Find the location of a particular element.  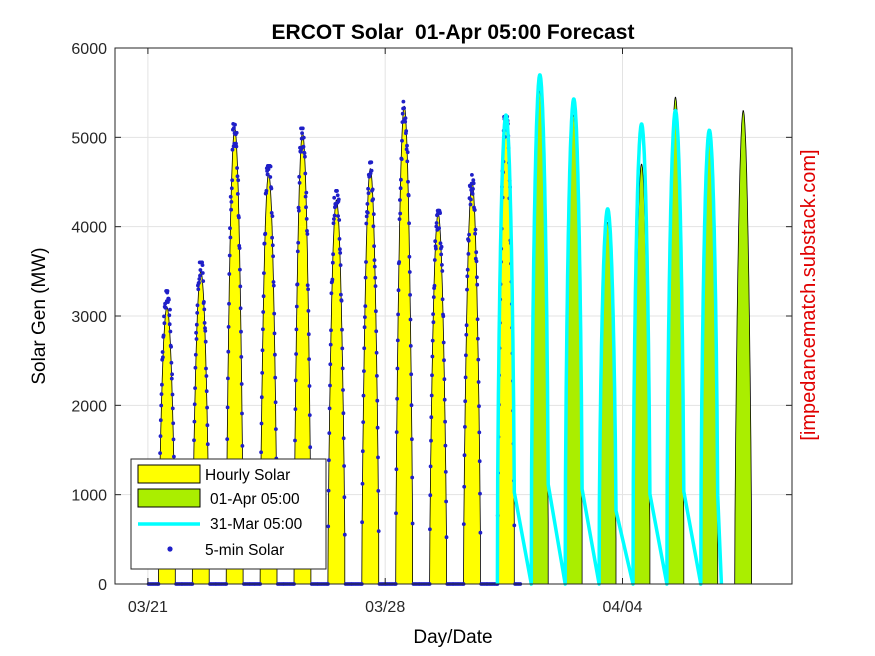

y-tick-label: 3000 is located at coordinates (89, 317).